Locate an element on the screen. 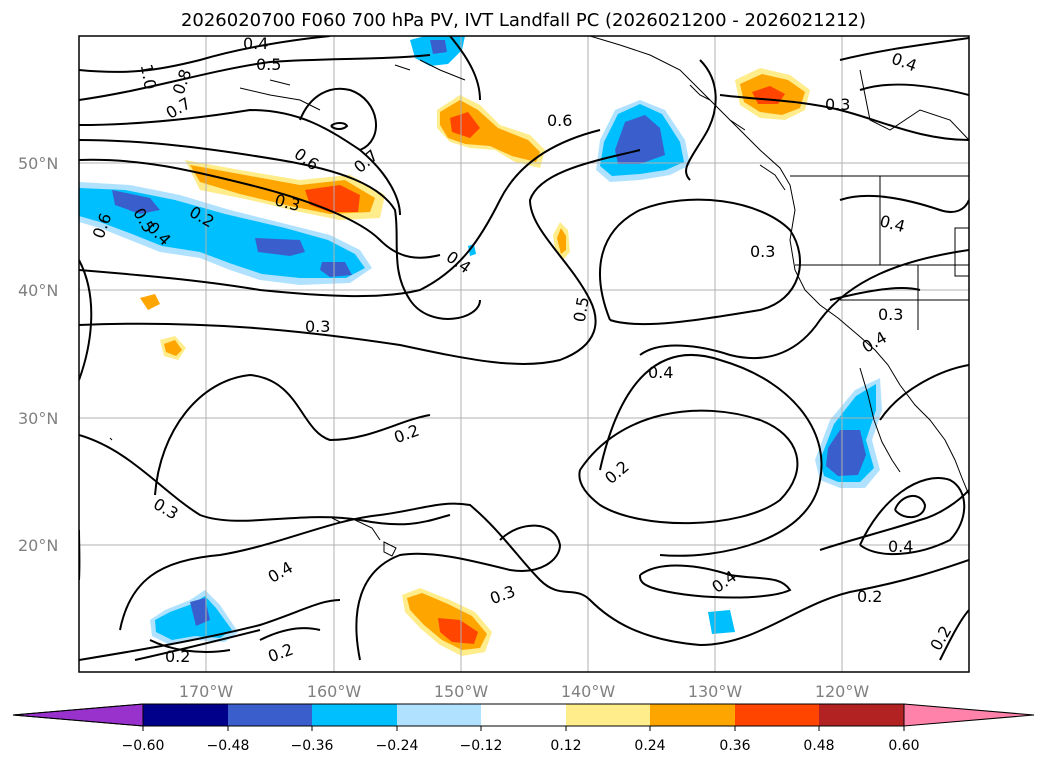 This screenshot has height=765, width=1047. lon-label: 120°W is located at coordinates (842, 691).